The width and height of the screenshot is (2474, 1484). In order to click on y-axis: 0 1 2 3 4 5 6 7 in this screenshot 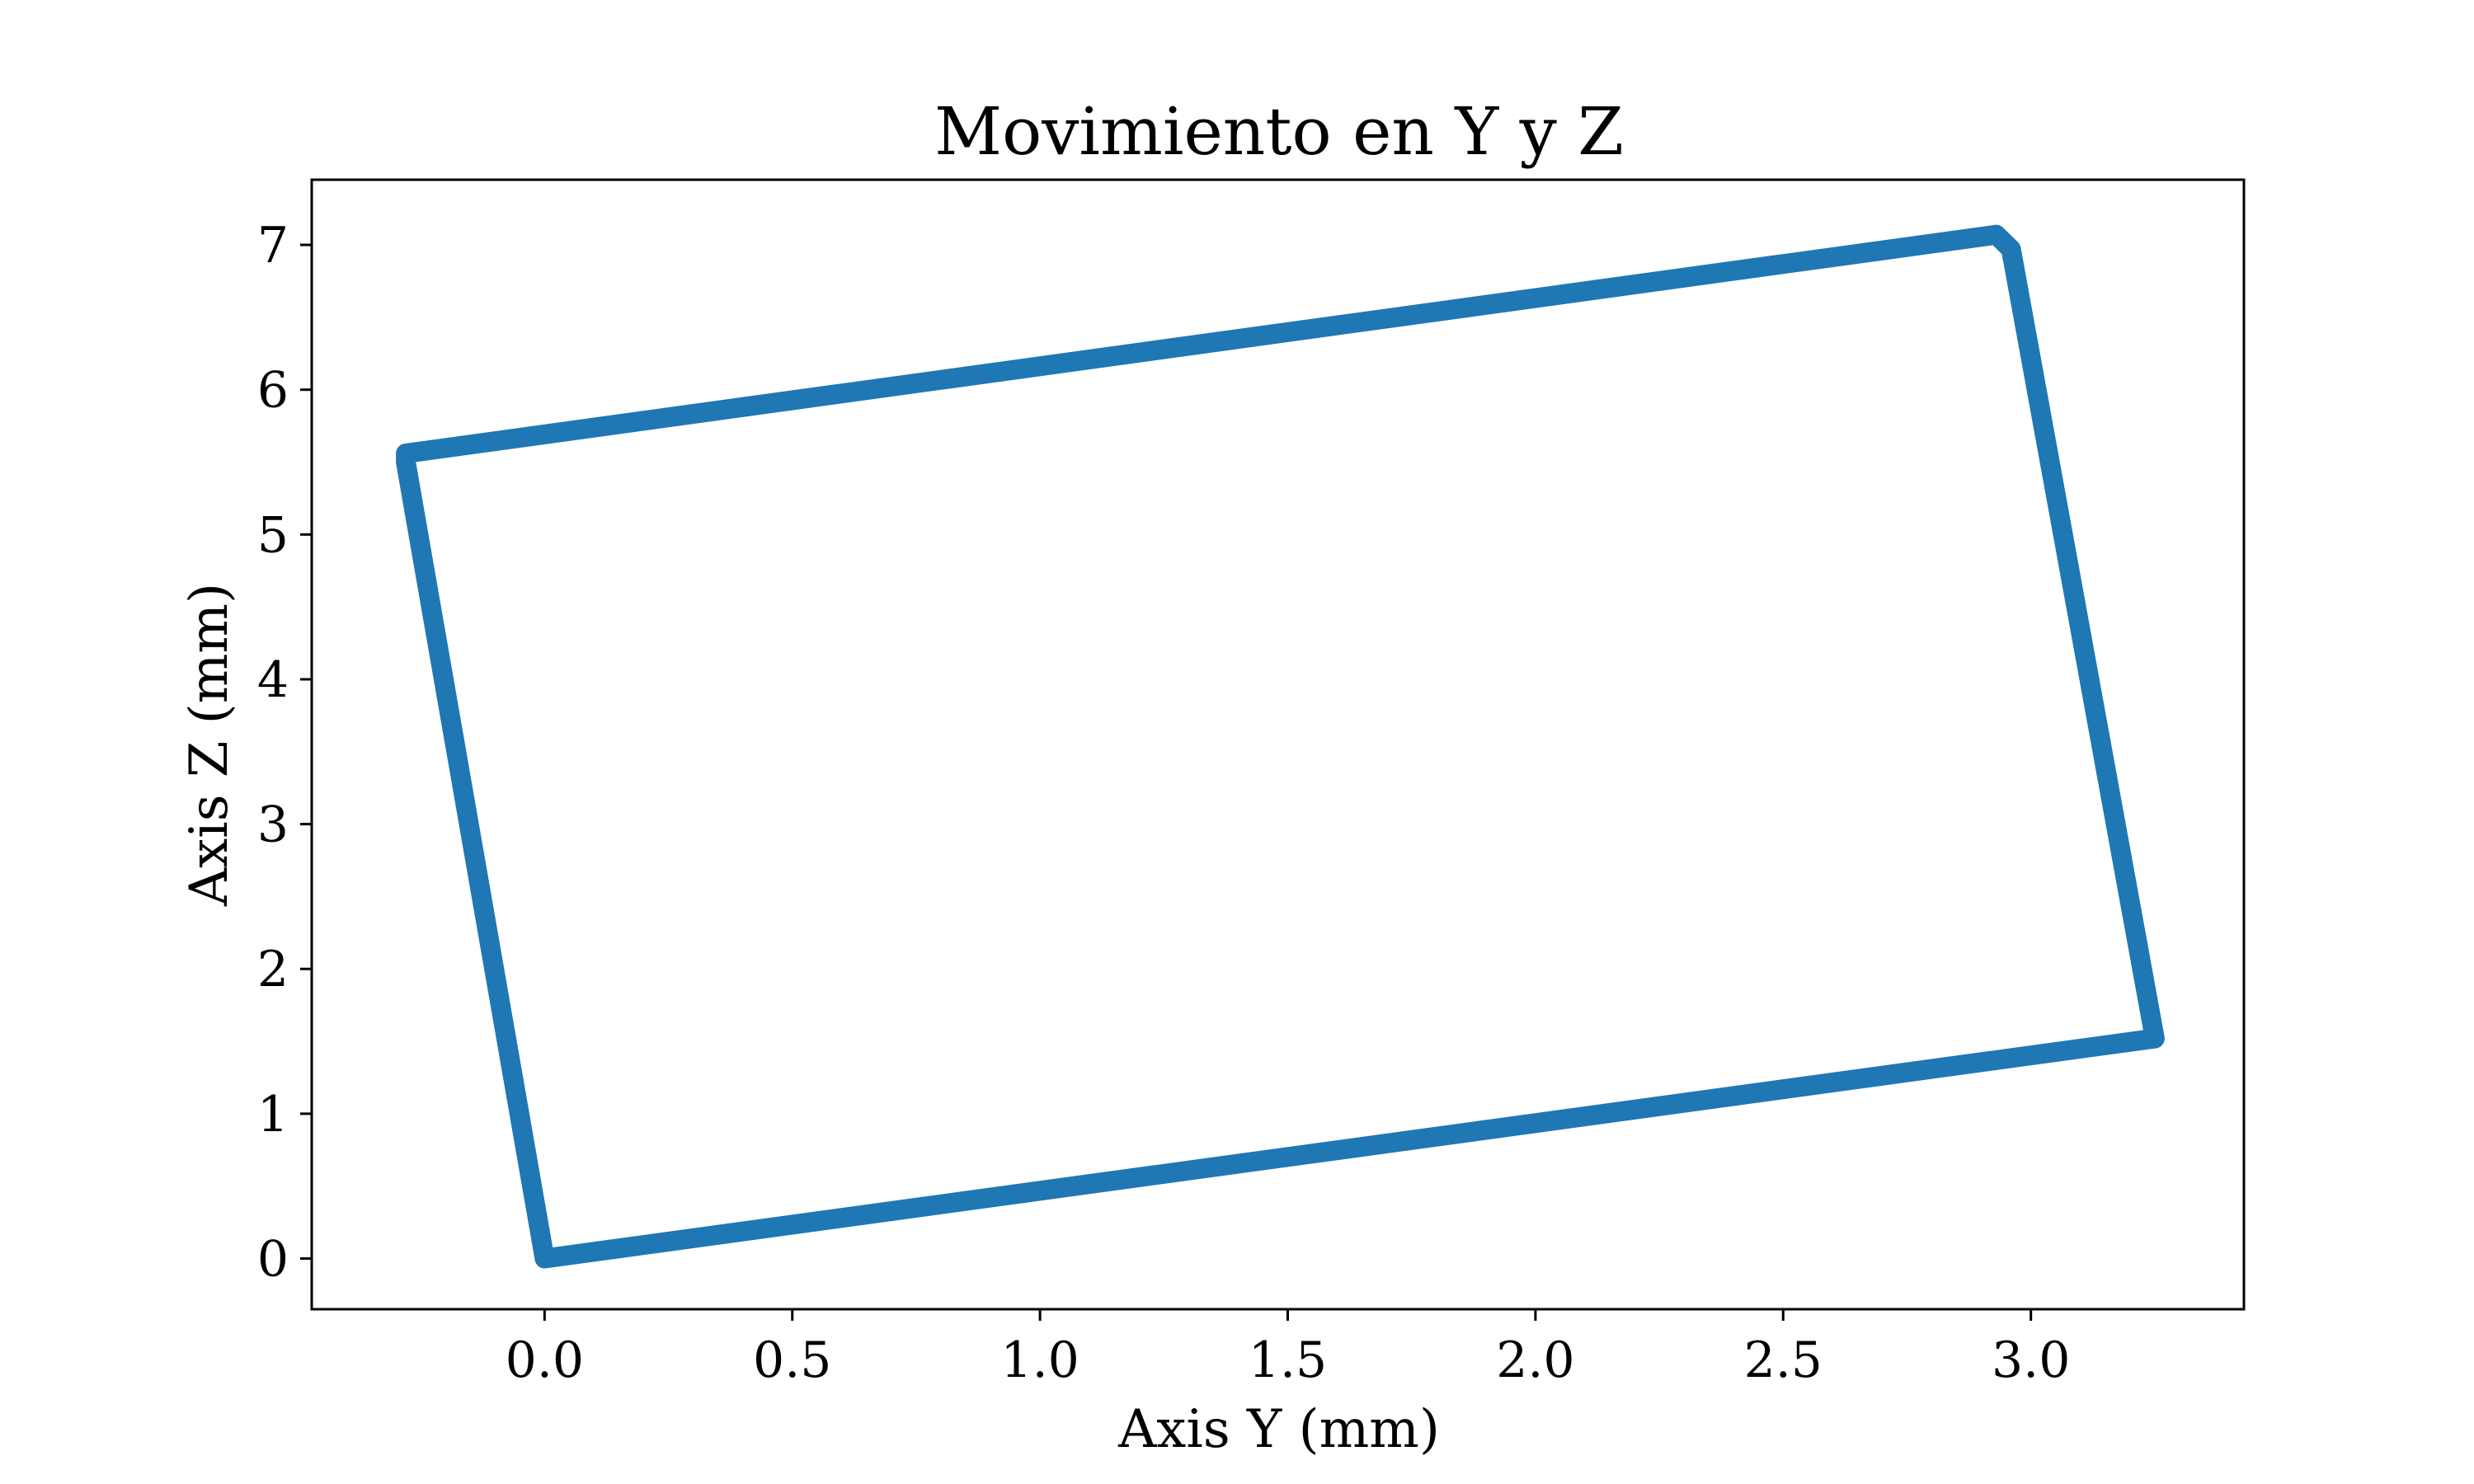, I will do `click(284, 753)`.